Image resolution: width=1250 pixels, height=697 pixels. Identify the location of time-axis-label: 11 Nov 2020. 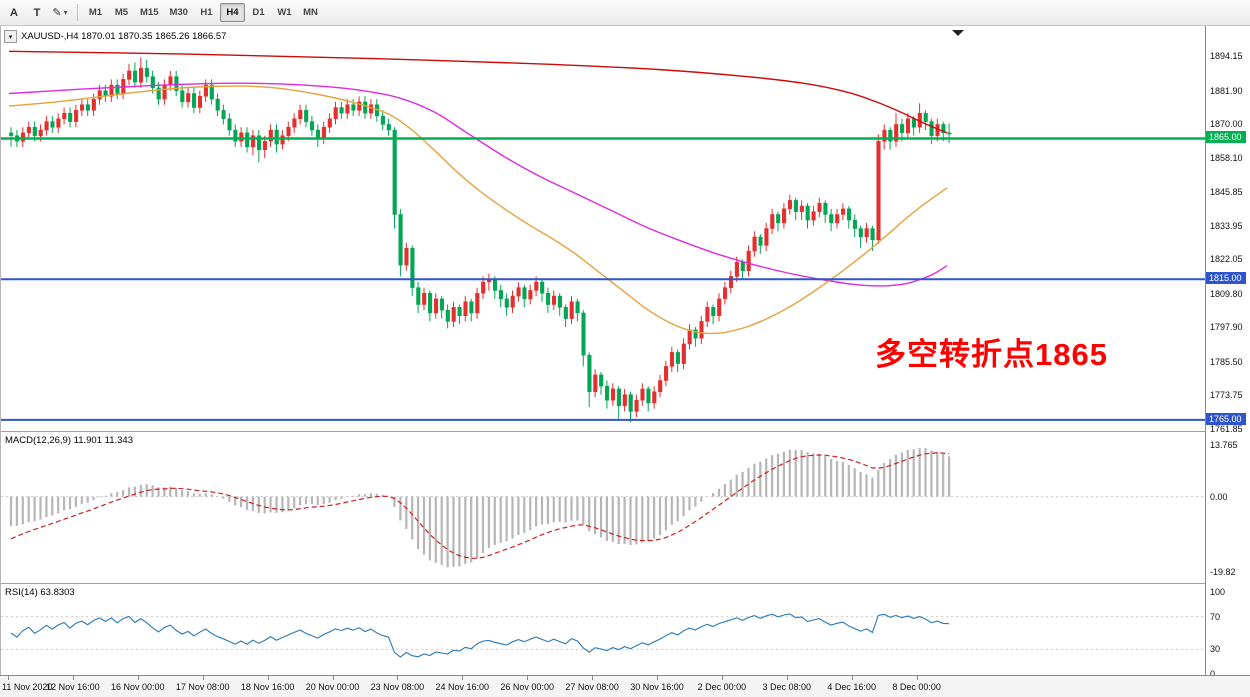
(27, 687).